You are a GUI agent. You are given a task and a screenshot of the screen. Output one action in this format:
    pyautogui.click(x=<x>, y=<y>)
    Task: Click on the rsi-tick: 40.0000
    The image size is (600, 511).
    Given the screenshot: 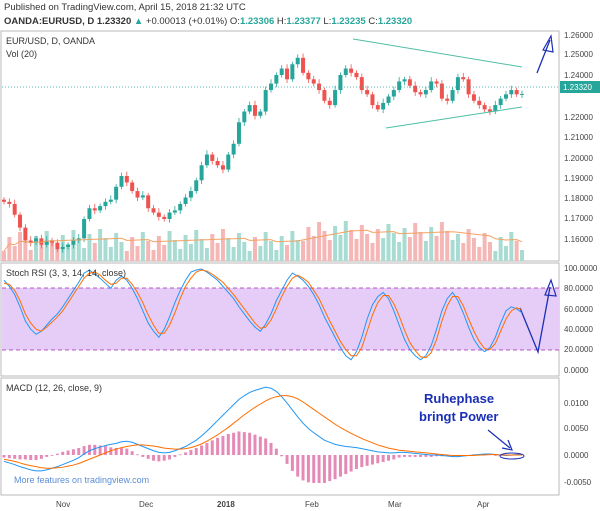 What is the action you would take?
    pyautogui.click(x=578, y=329)
    